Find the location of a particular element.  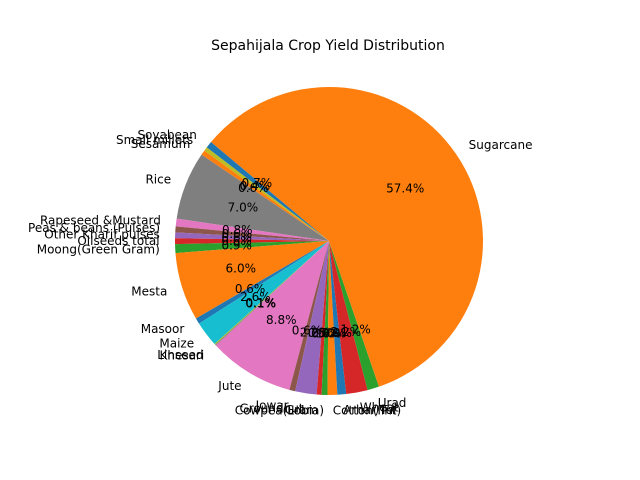

pie-slice-small-millets is located at coordinates (266, 194).